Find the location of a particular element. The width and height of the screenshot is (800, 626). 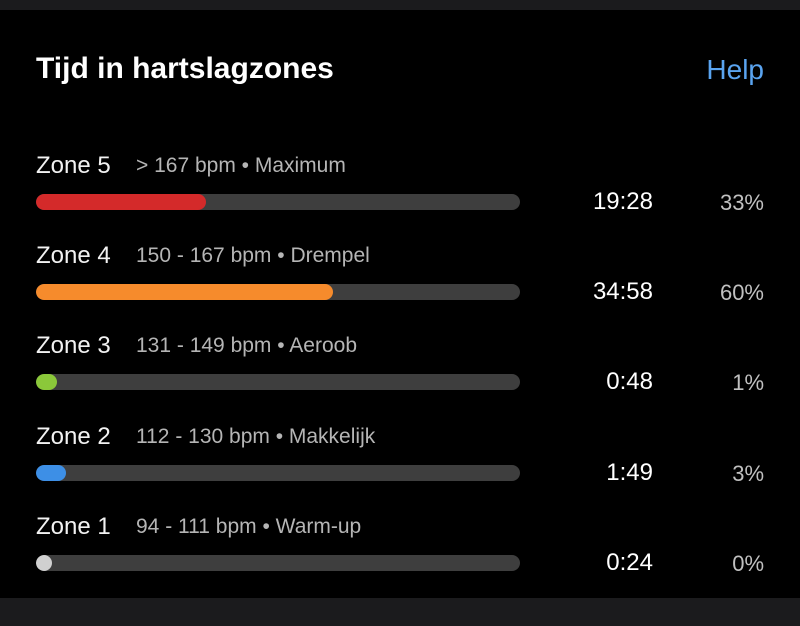

title: Tijd in hartslagzones is located at coordinates (185, 68).